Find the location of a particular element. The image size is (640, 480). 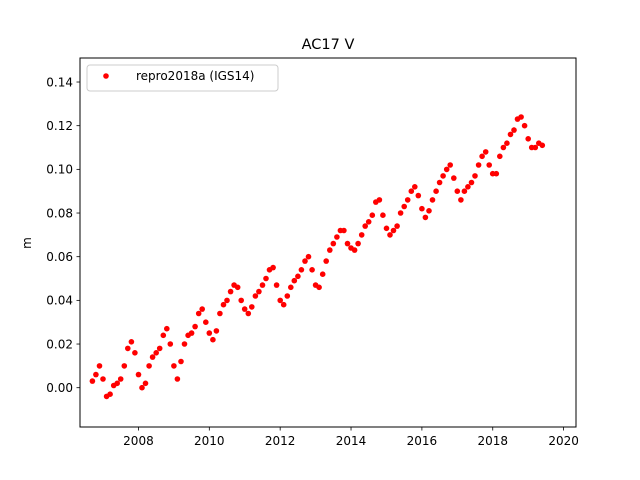

x-tick-label: 2020 is located at coordinates (563, 441).